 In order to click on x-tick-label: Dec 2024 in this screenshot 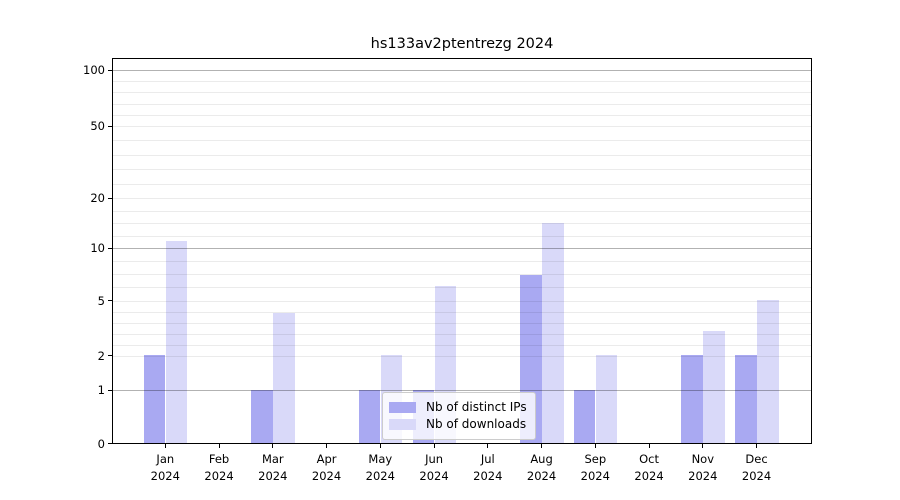, I will do `click(756, 467)`.